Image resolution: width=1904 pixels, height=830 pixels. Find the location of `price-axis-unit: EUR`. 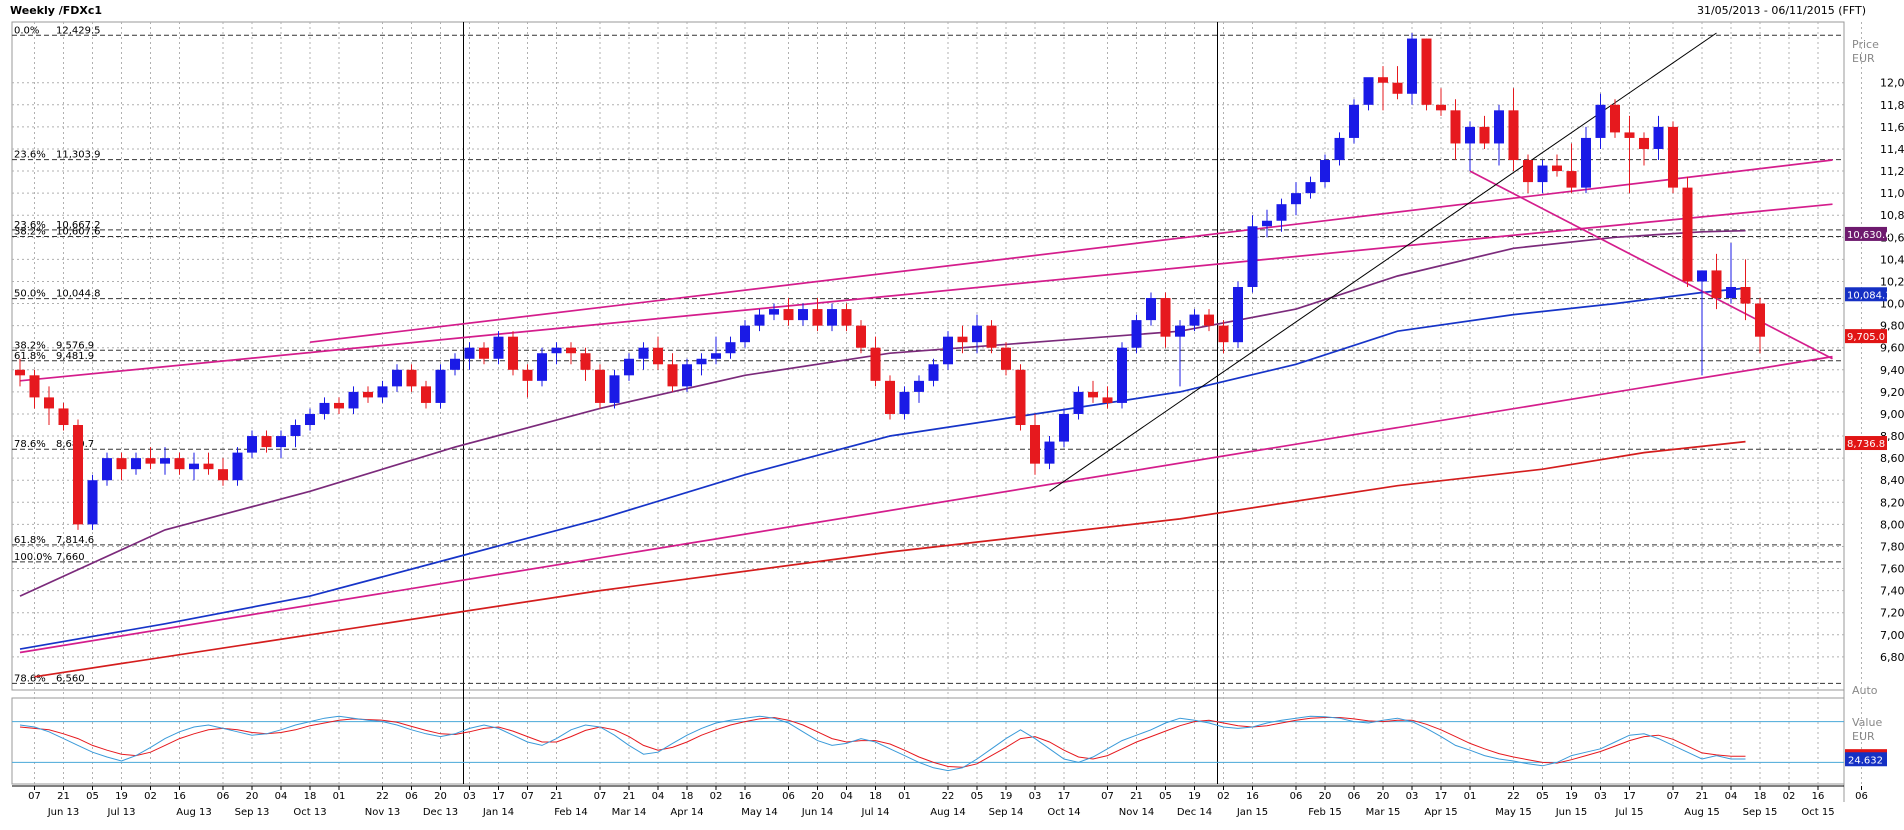

price-axis-unit: EUR is located at coordinates (1863, 58).